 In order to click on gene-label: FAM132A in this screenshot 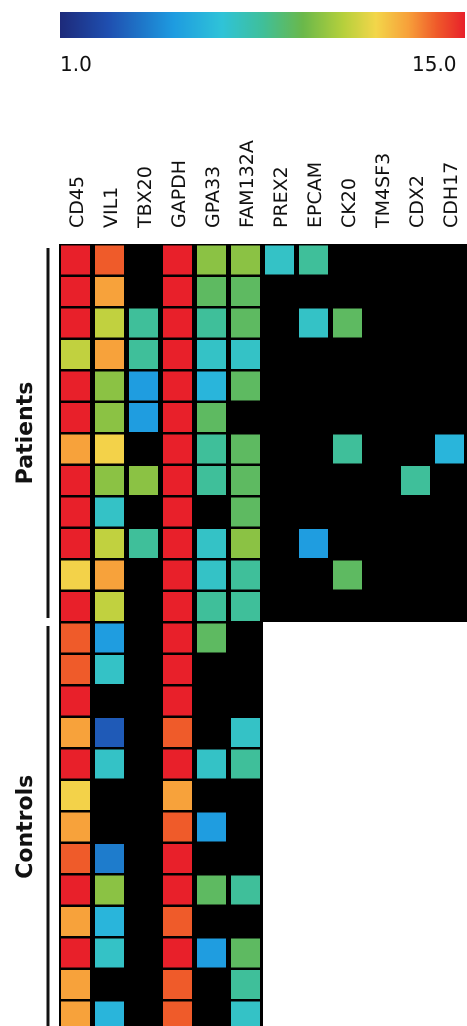, I will do `click(247, 184)`.